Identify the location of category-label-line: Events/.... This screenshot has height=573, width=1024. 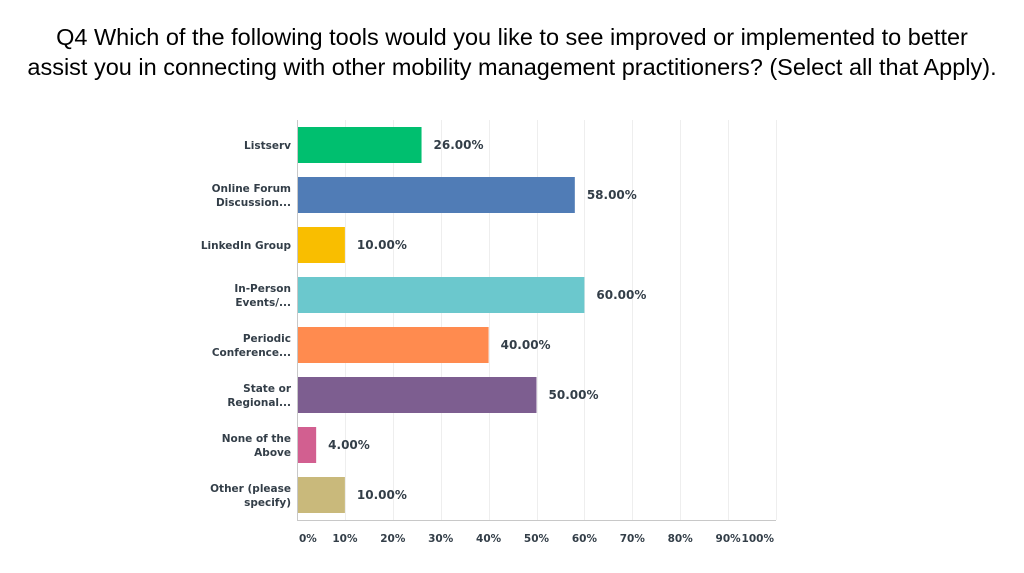
(263, 303).